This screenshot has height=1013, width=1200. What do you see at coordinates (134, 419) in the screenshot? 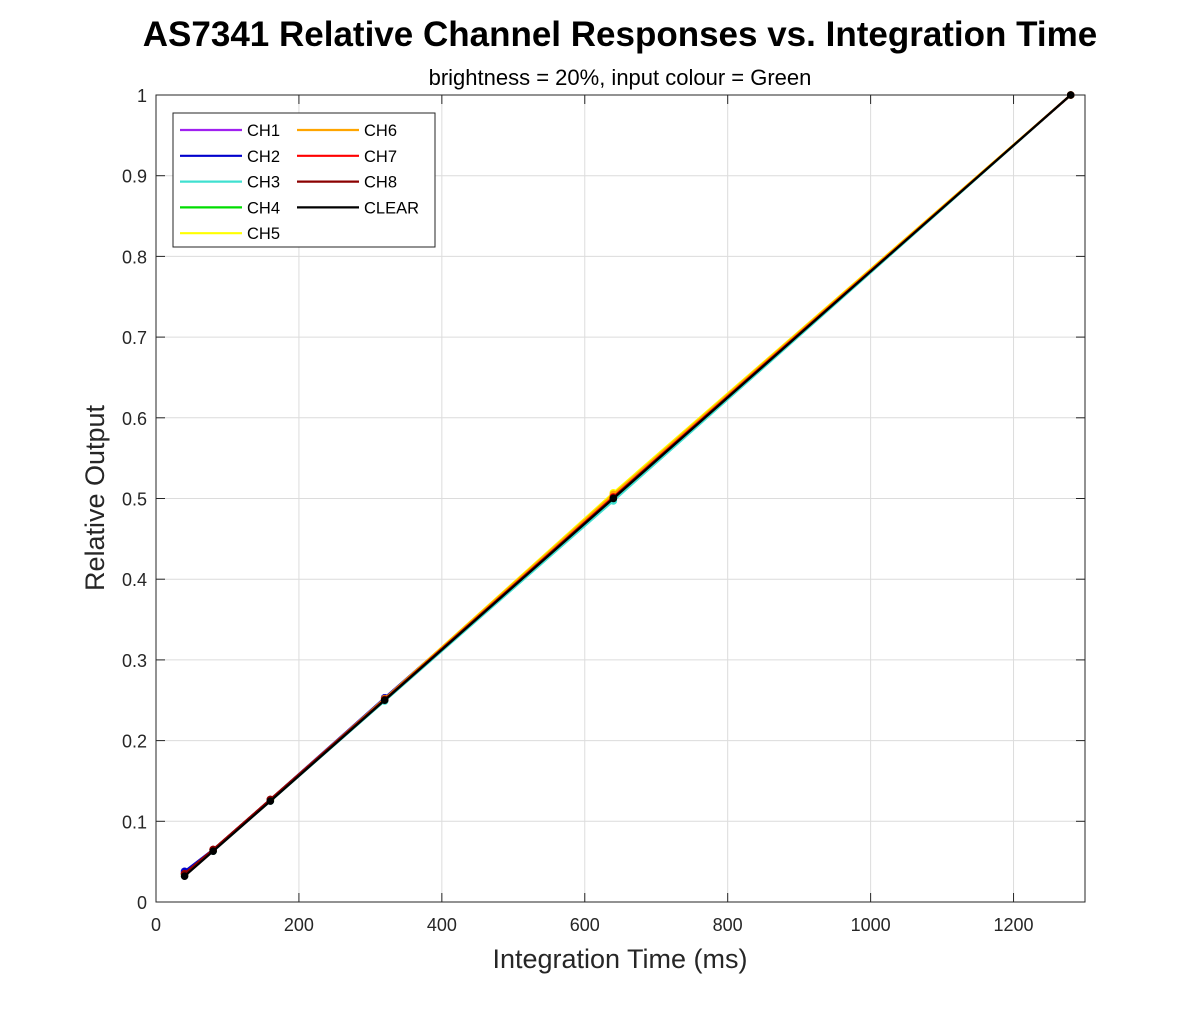
I see `y-tick-label: 0.6` at bounding box center [134, 419].